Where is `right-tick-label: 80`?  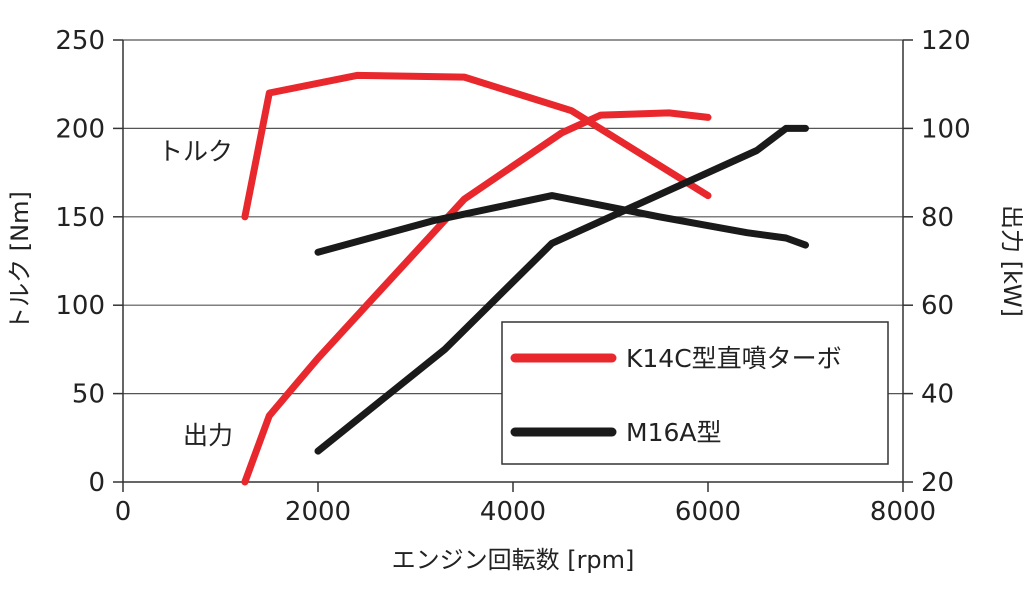
right-tick-label: 80 is located at coordinates (937, 218).